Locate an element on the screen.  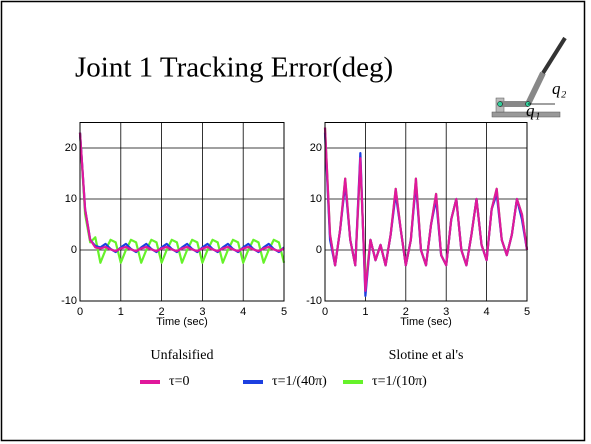
slide-title: Joint 1 Tracking Error(deg) is located at coordinates (234, 68).